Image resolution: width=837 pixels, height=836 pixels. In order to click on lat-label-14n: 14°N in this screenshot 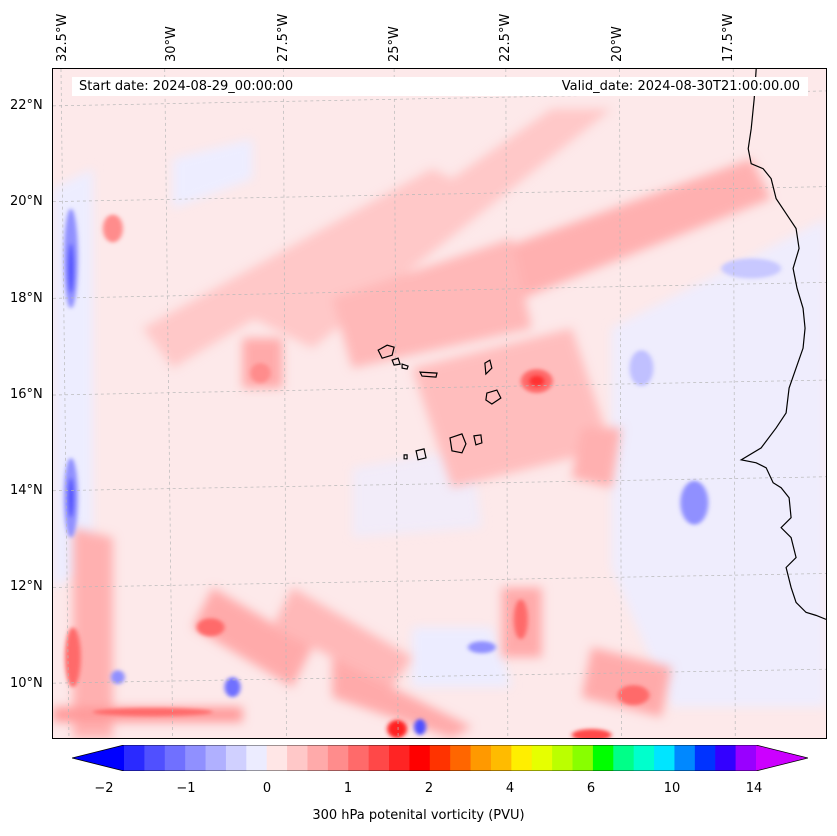, I will do `click(26, 490)`.